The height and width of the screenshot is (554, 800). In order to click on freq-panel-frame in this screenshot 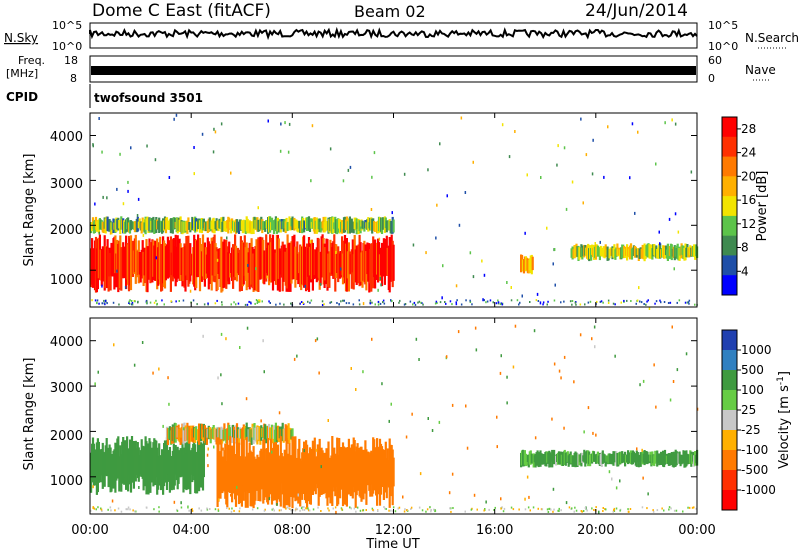, I will do `click(393, 69)`.